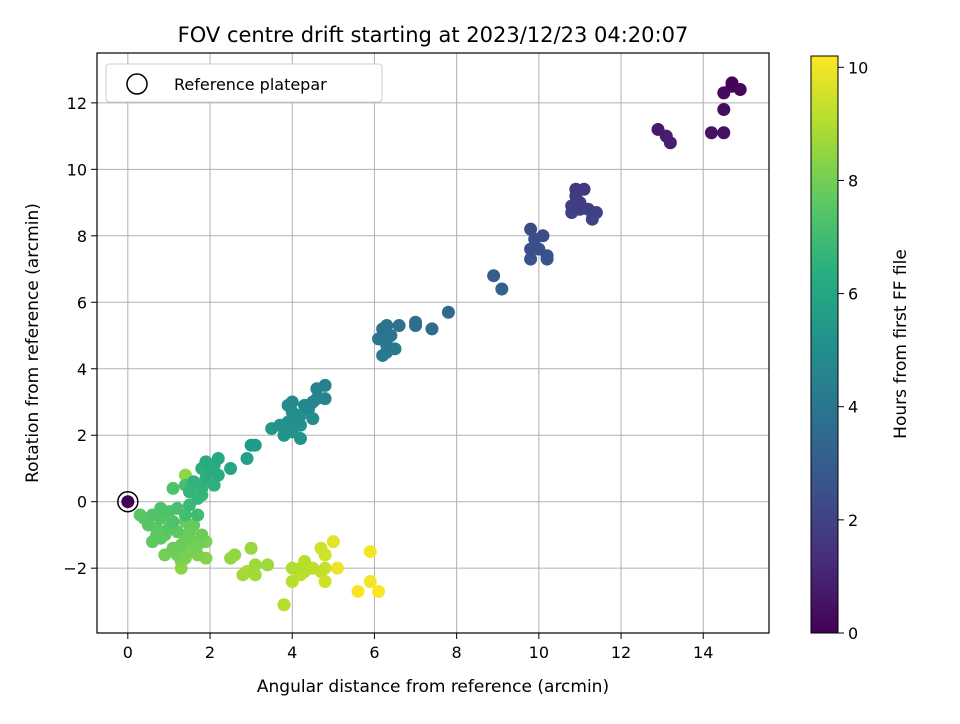  Describe the element at coordinates (77, 103) in the screenshot. I see `y-tick-label: 12` at that location.